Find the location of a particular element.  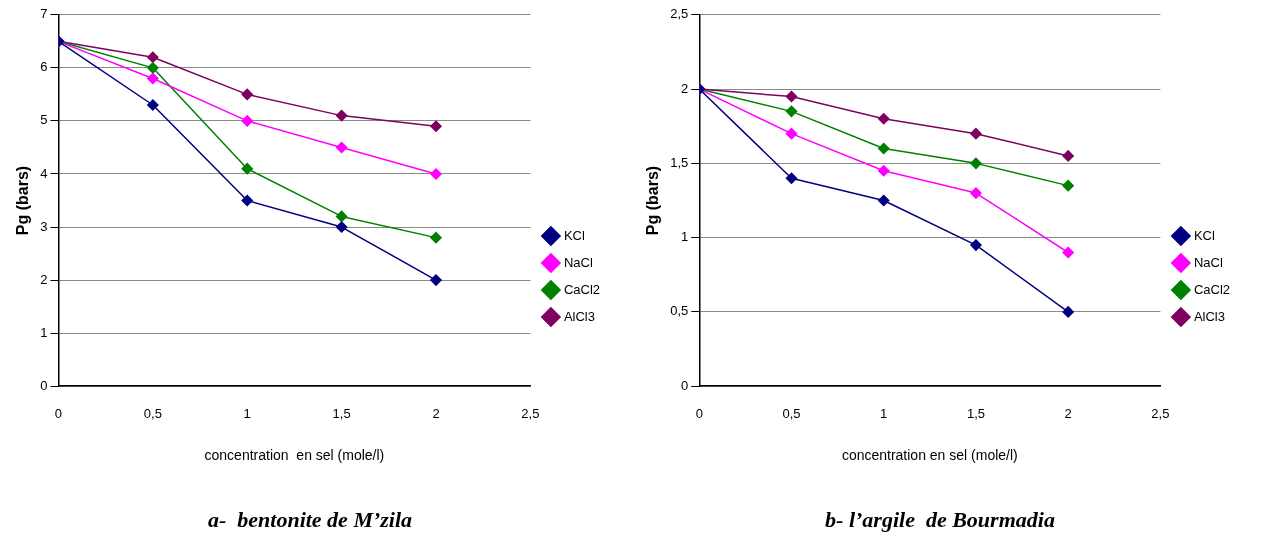

y-tick-label: 5 is located at coordinates (44, 120).